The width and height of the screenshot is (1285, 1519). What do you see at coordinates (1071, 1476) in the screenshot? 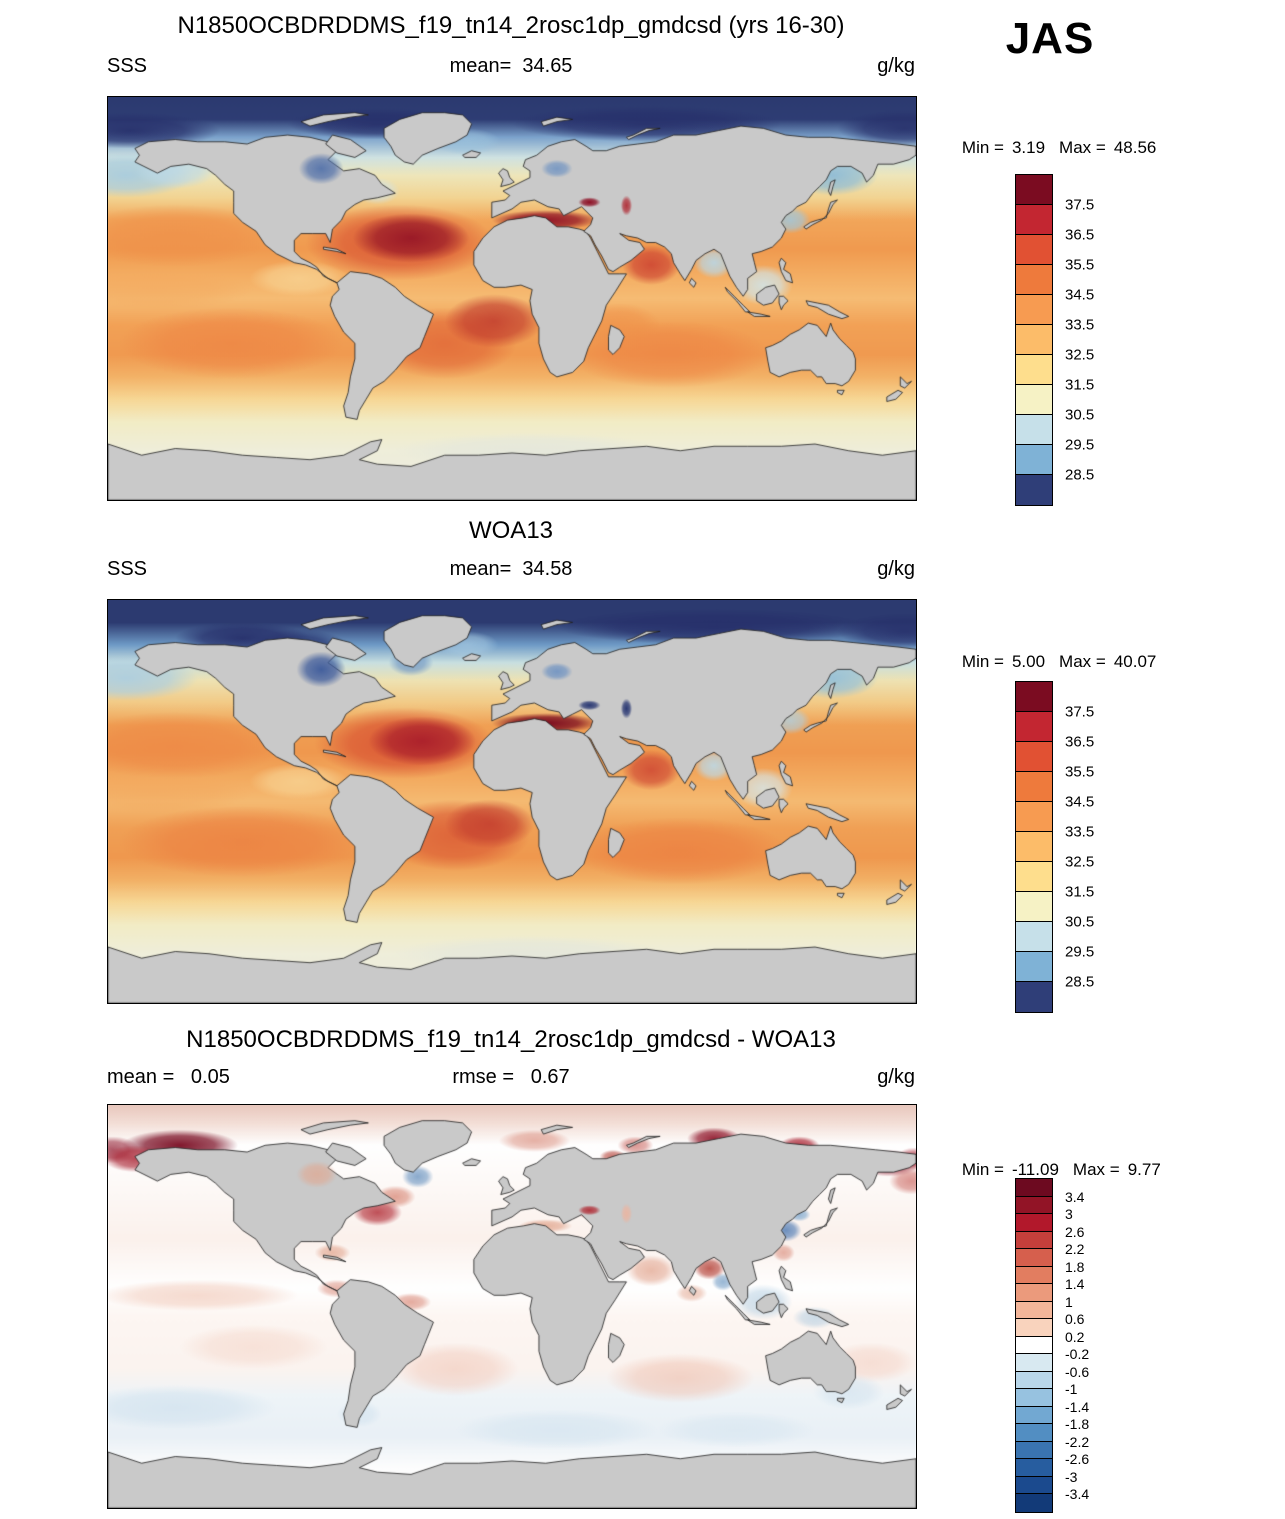
I see `colorbar-tick-label: -3` at bounding box center [1071, 1476].